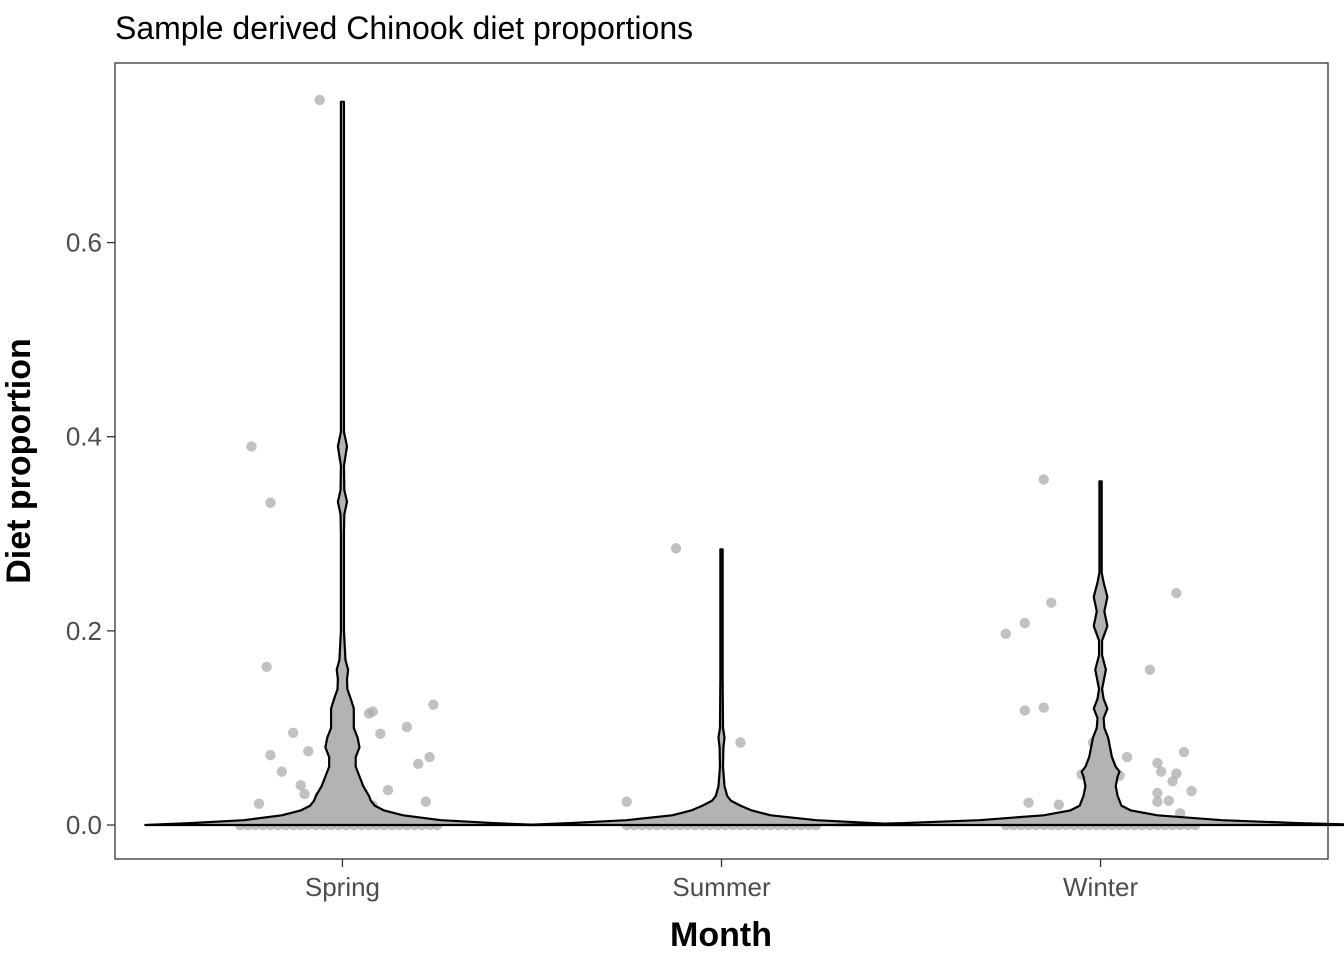  What do you see at coordinates (84, 243) in the screenshot?
I see `y-tick-label: 0.6` at bounding box center [84, 243].